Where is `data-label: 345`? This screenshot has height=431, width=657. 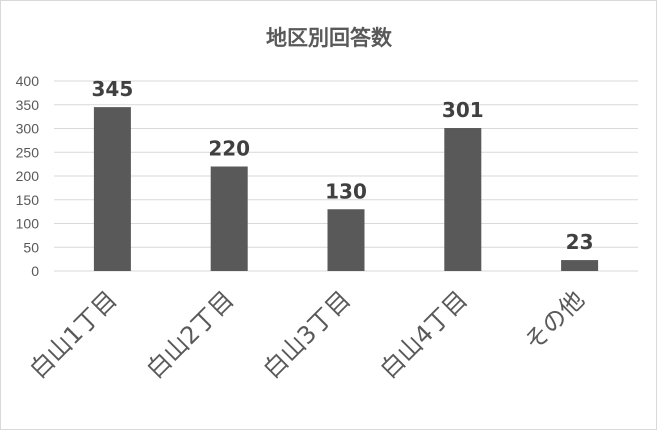
data-label: 345 is located at coordinates (113, 89).